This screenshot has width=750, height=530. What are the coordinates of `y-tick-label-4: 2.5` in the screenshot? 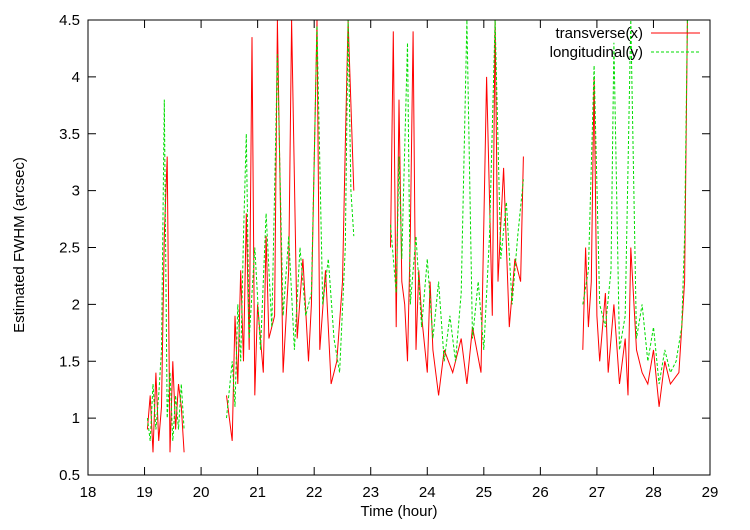 It's located at (69, 248).